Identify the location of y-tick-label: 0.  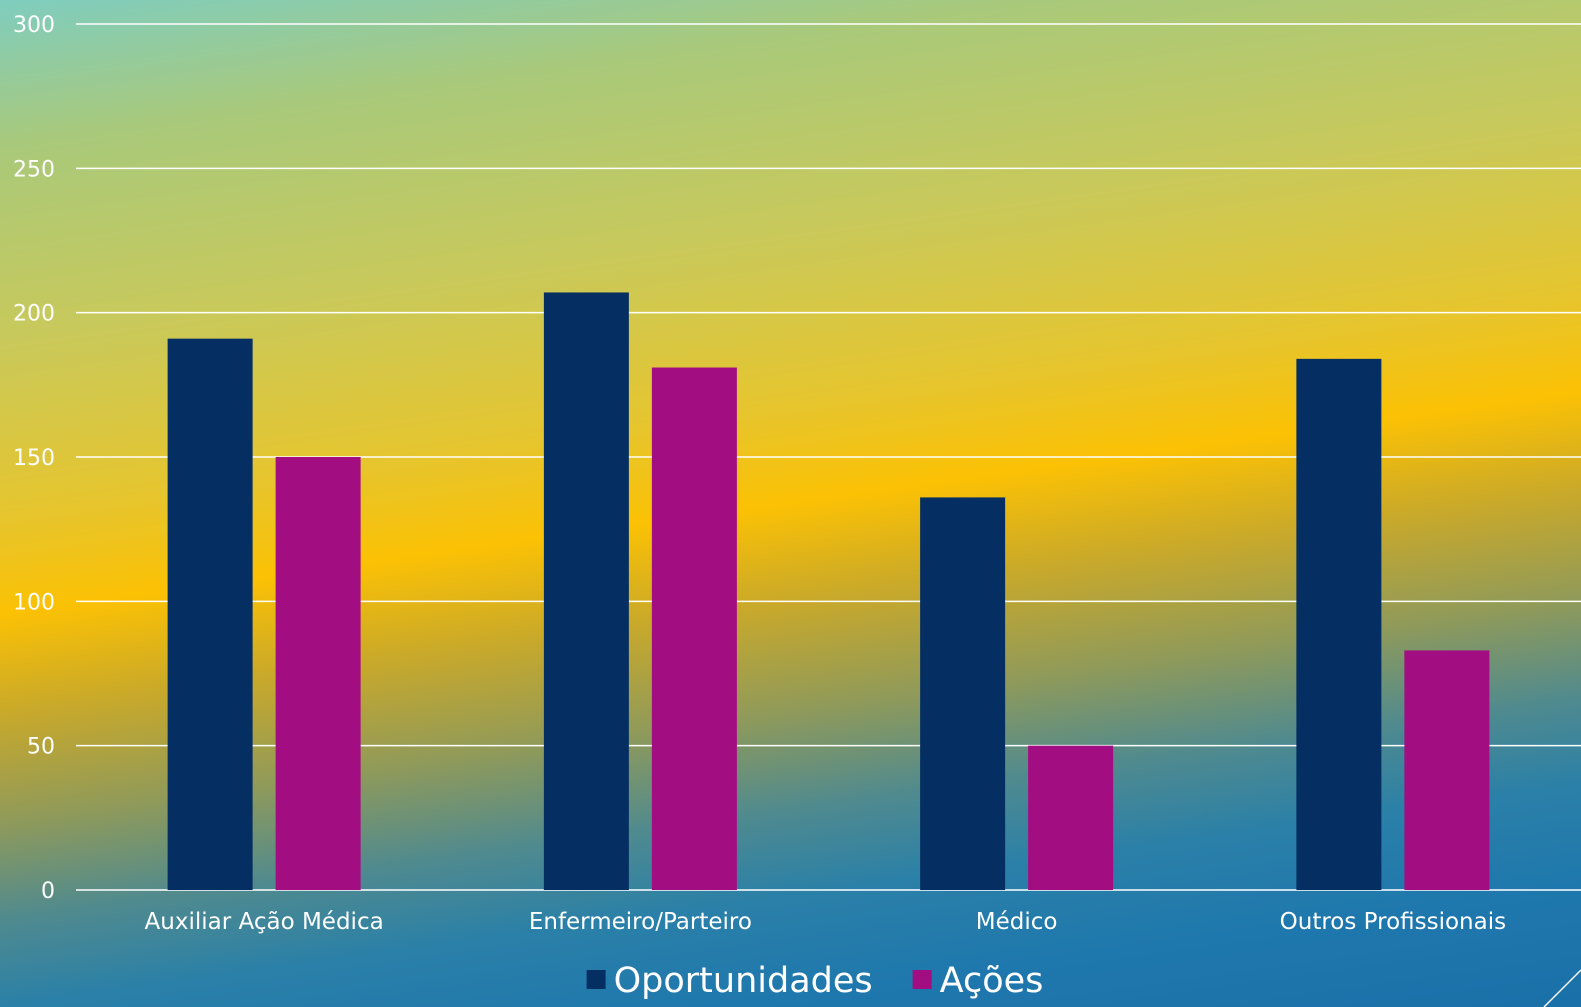
(48, 891).